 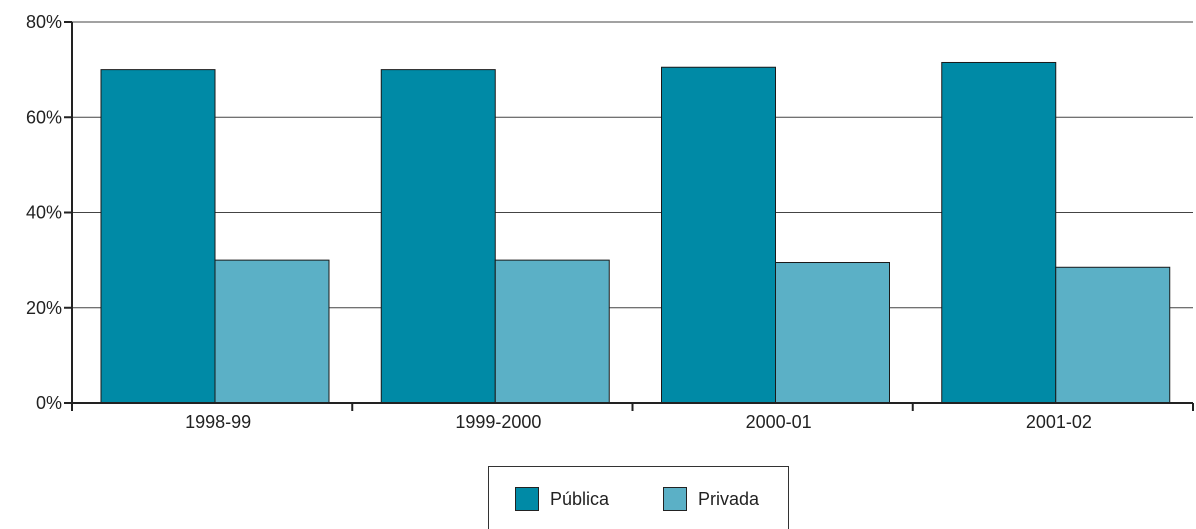 I want to click on legend-item-publica: Pública, so click(x=562, y=499).